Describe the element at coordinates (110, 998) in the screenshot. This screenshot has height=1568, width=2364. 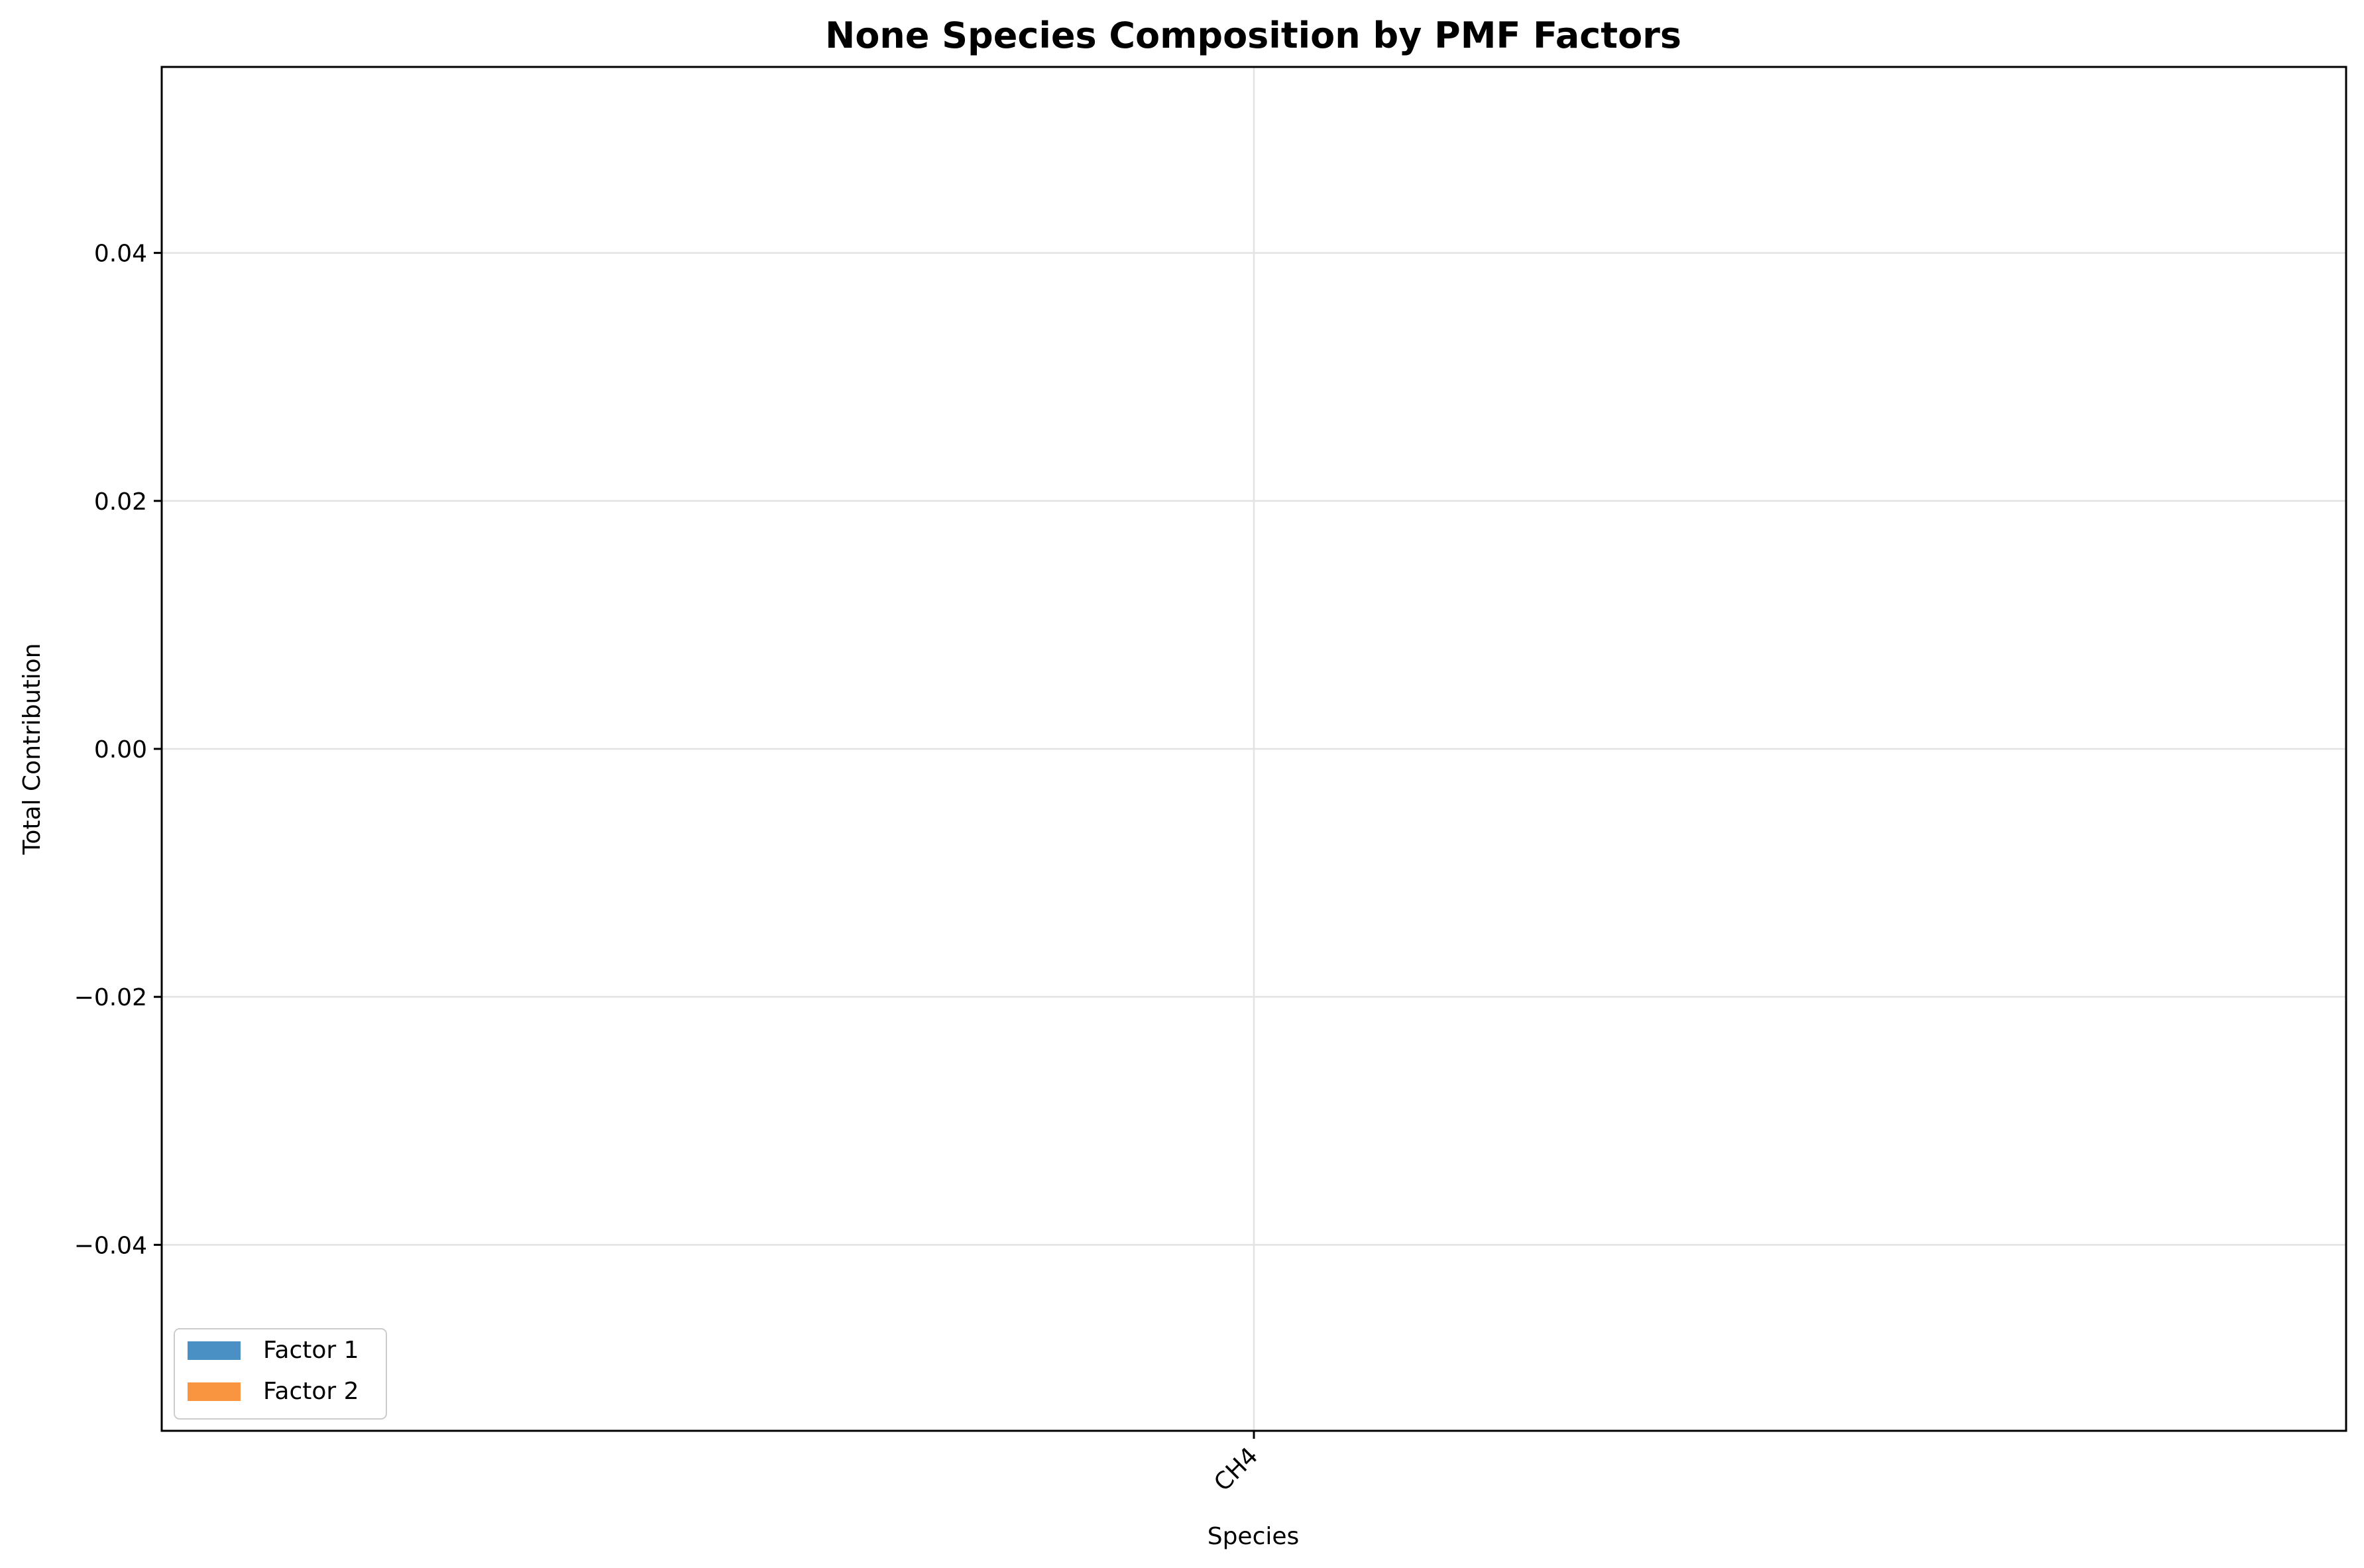
I see `y-tick-label: −0.02` at that location.